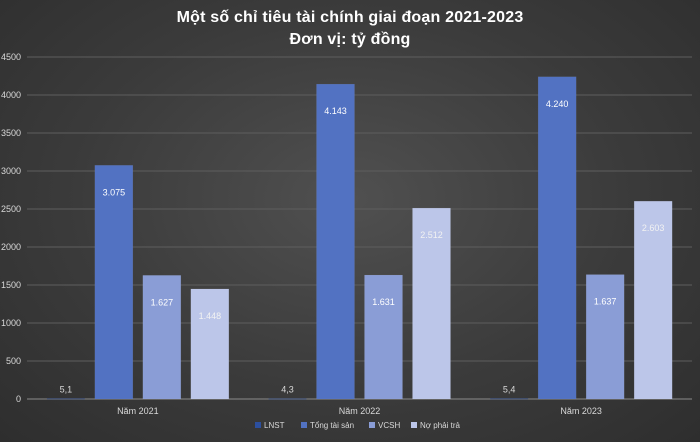 This screenshot has height=442, width=700. Describe the element at coordinates (11, 57) in the screenshot. I see `y-tick-label: 4500` at that location.